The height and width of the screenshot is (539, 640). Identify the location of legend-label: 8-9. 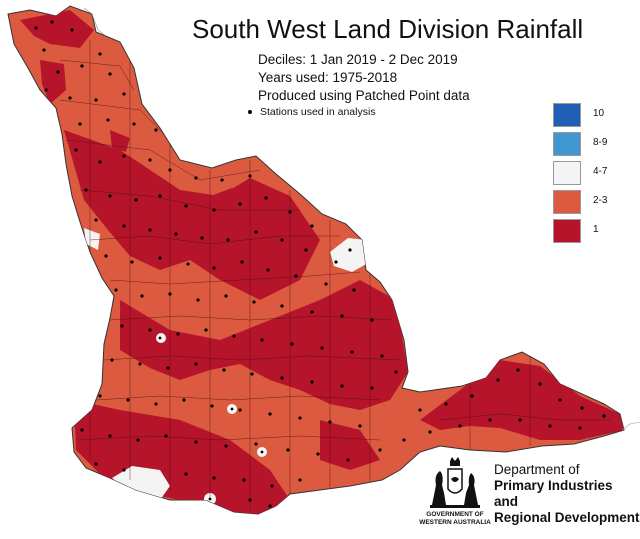
(600, 142).